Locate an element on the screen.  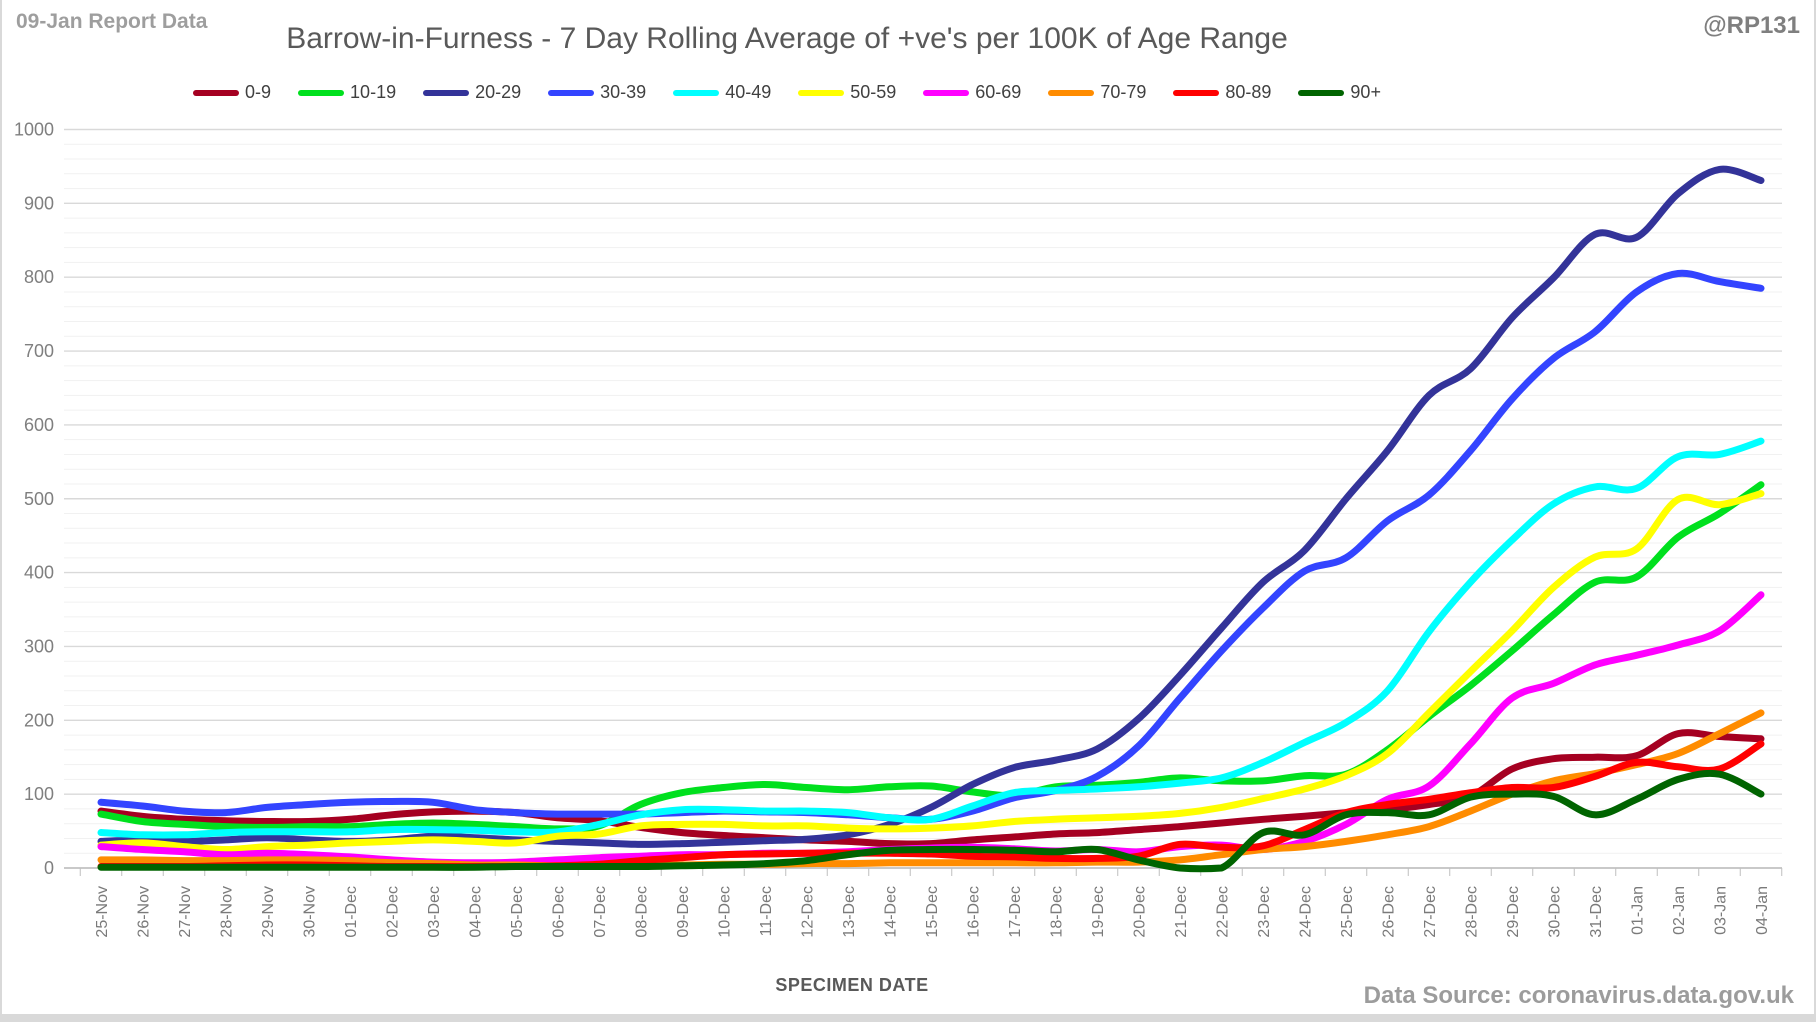
x-axis-tick-label: 27-Dec is located at coordinates (1430, 912).